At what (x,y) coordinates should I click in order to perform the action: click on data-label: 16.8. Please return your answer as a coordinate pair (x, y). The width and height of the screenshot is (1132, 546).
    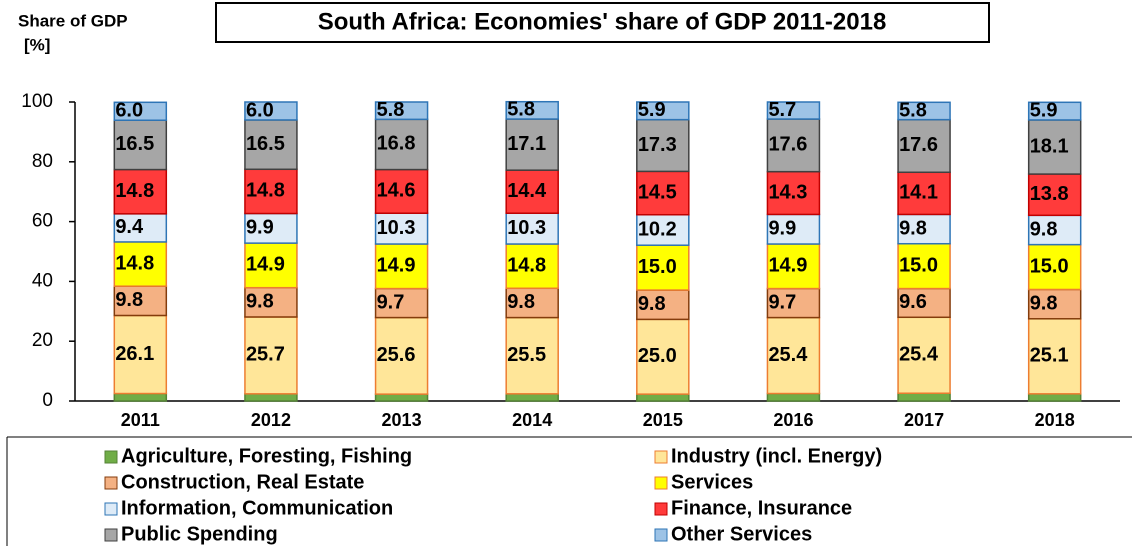
    Looking at the image, I should click on (396, 144).